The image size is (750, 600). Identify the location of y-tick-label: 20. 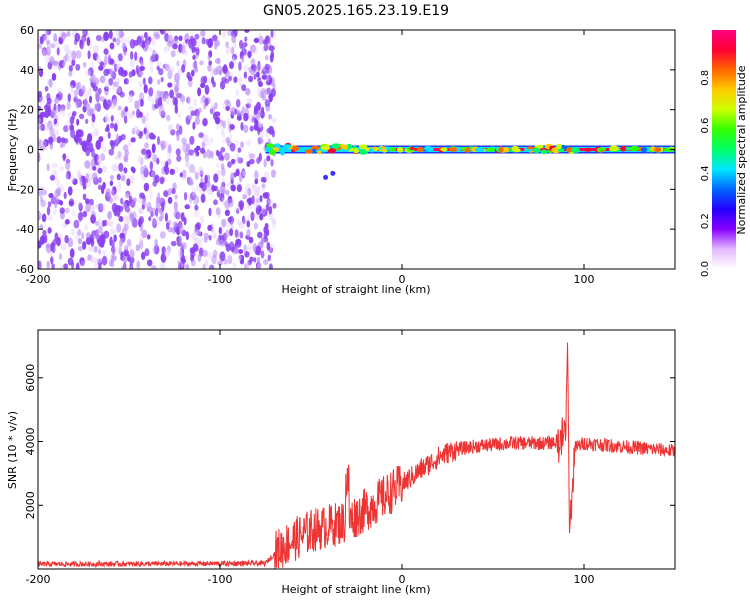
(27, 110).